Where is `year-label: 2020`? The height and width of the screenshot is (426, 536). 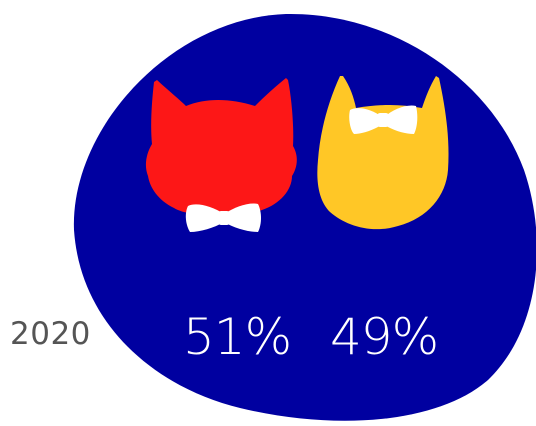 year-label: 2020 is located at coordinates (50, 334).